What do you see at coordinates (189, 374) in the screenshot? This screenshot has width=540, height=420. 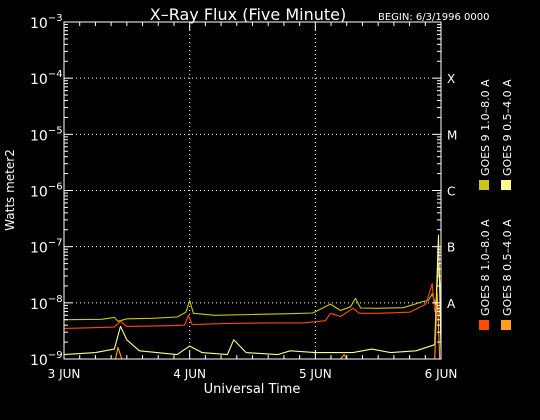 I see `x-tick-label: 4 JUN` at bounding box center [189, 374].